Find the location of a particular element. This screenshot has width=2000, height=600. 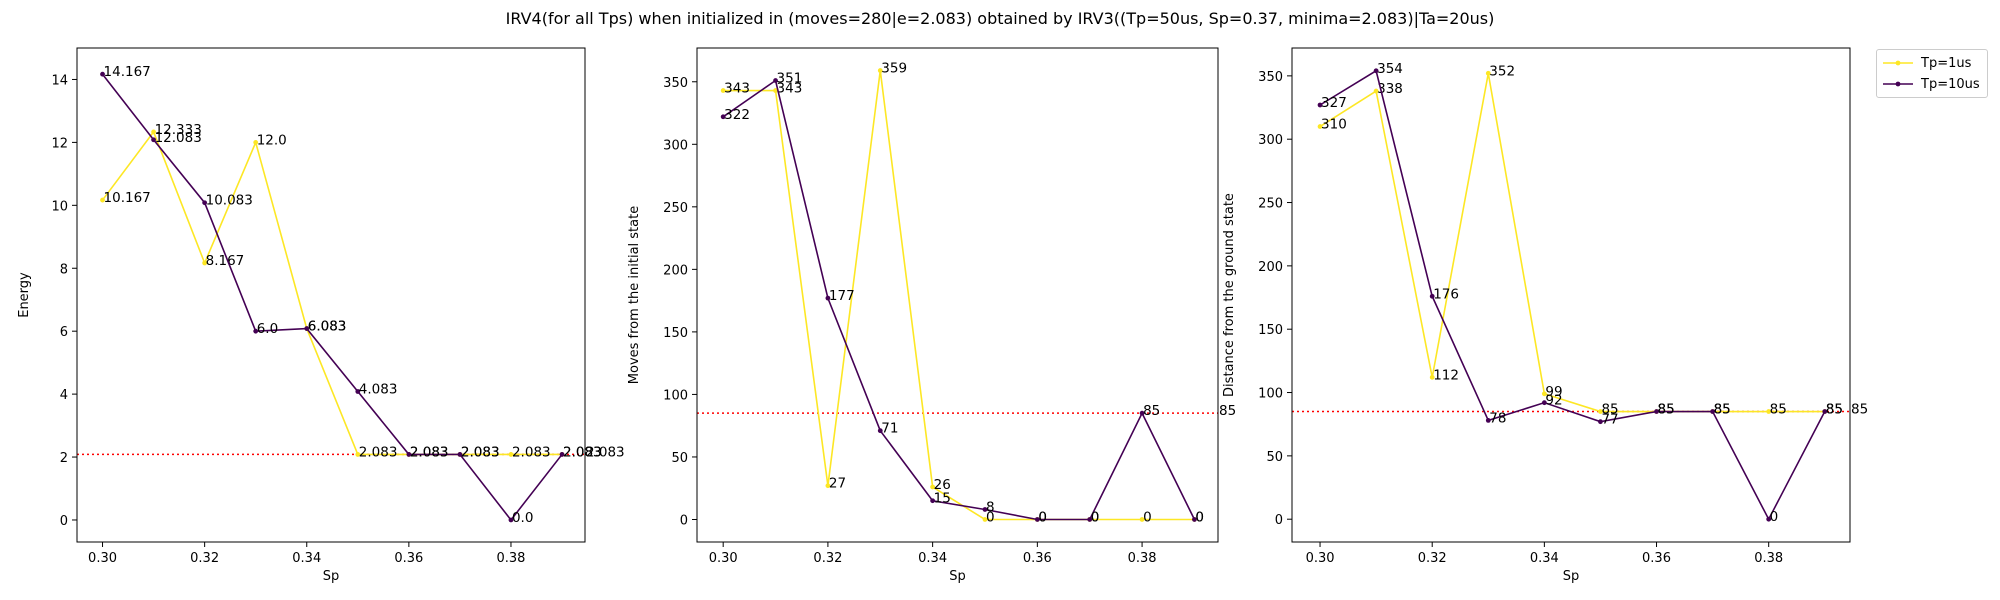

data-label-tp10-1-3: 6.0 is located at coordinates (267, 329).